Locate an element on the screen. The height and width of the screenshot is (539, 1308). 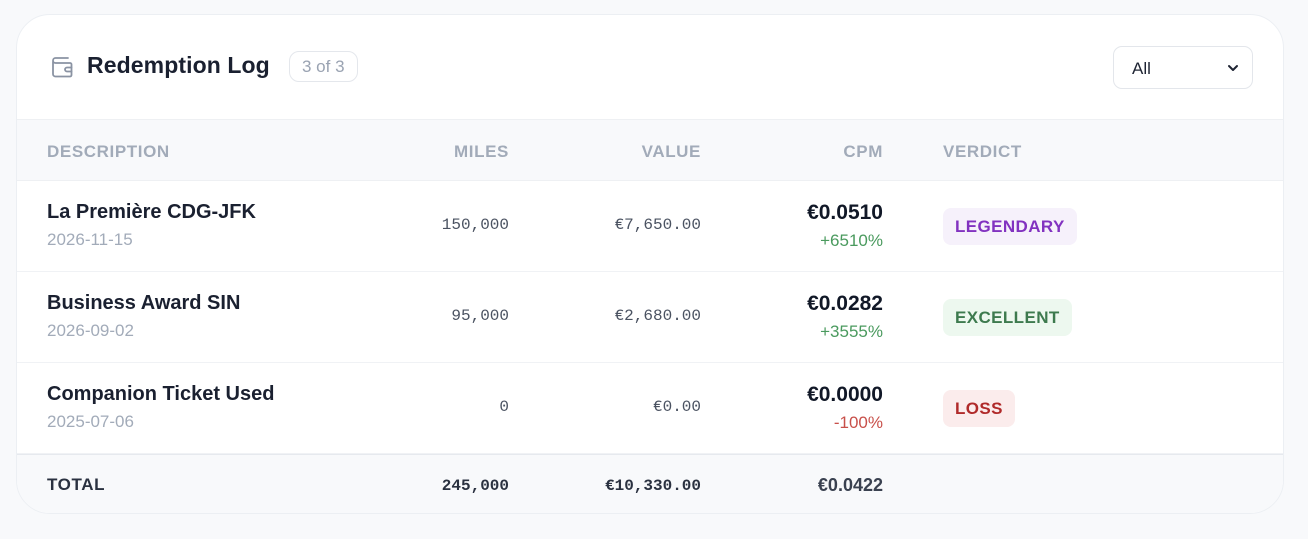
verdict-badge: EXCELLENT is located at coordinates (1007, 317).